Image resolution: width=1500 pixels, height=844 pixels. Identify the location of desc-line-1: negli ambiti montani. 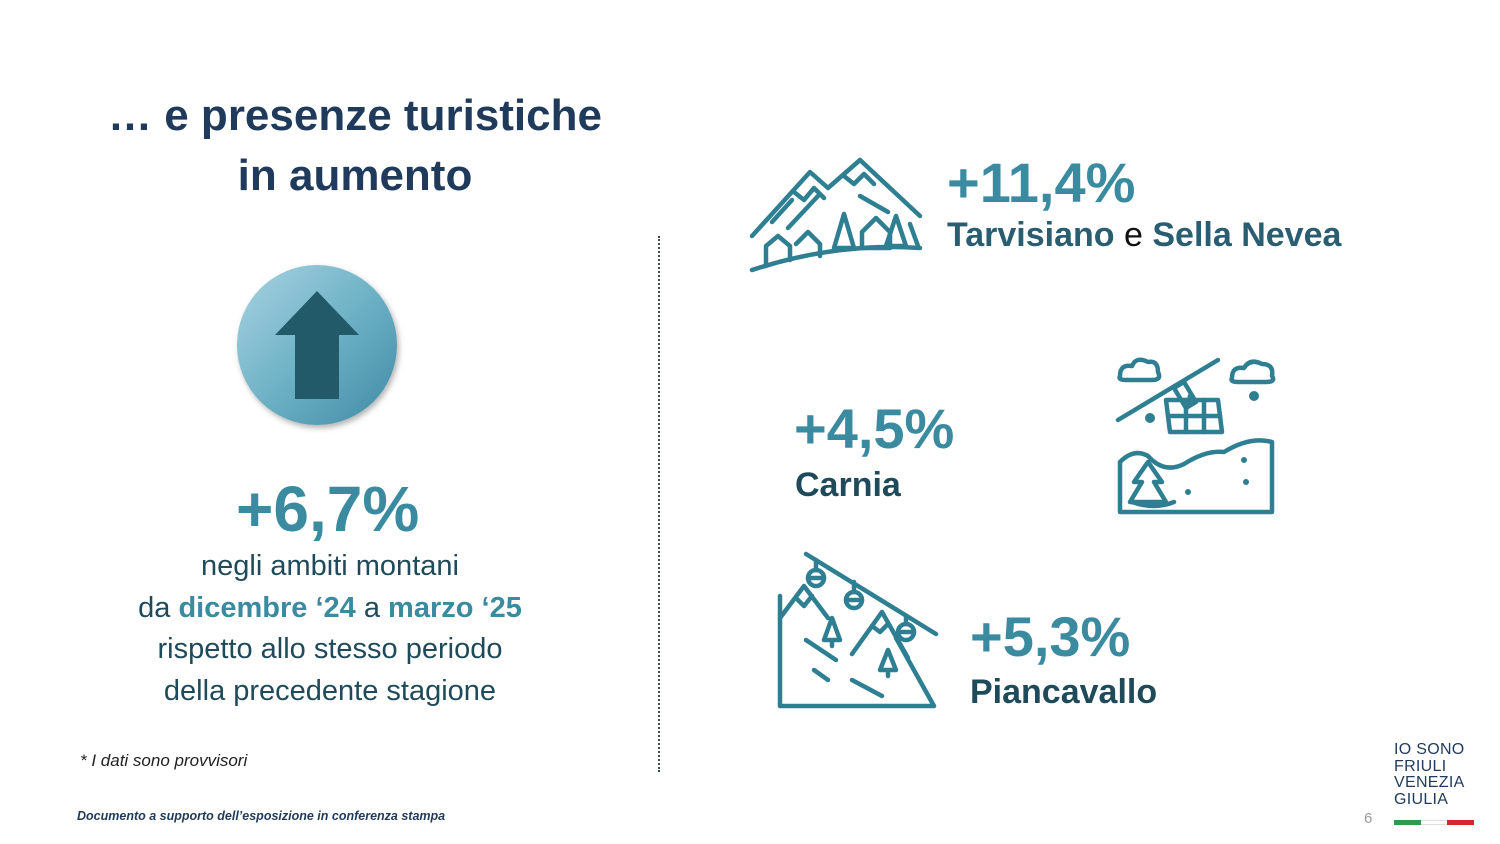
(330, 566).